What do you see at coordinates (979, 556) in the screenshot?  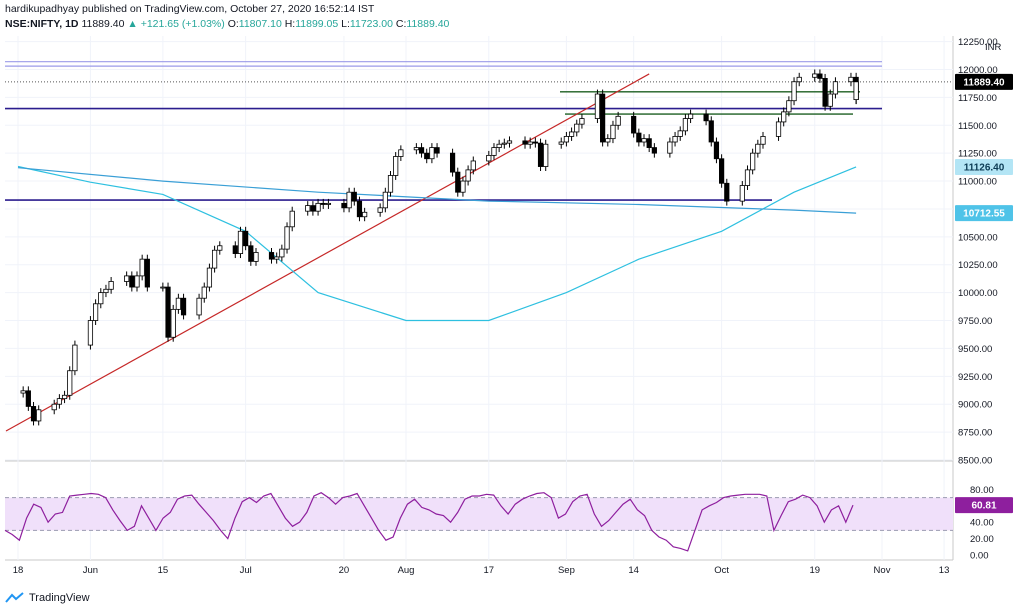 I see `rsi-tick-label: 0.00` at bounding box center [979, 556].